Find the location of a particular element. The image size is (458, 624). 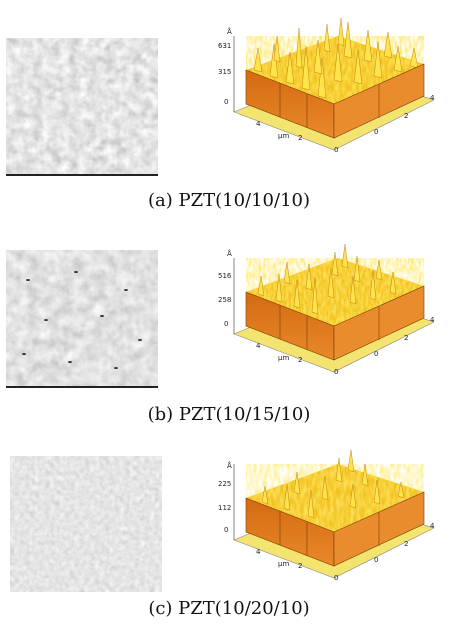

sem-surface-c is located at coordinates (86, 524).